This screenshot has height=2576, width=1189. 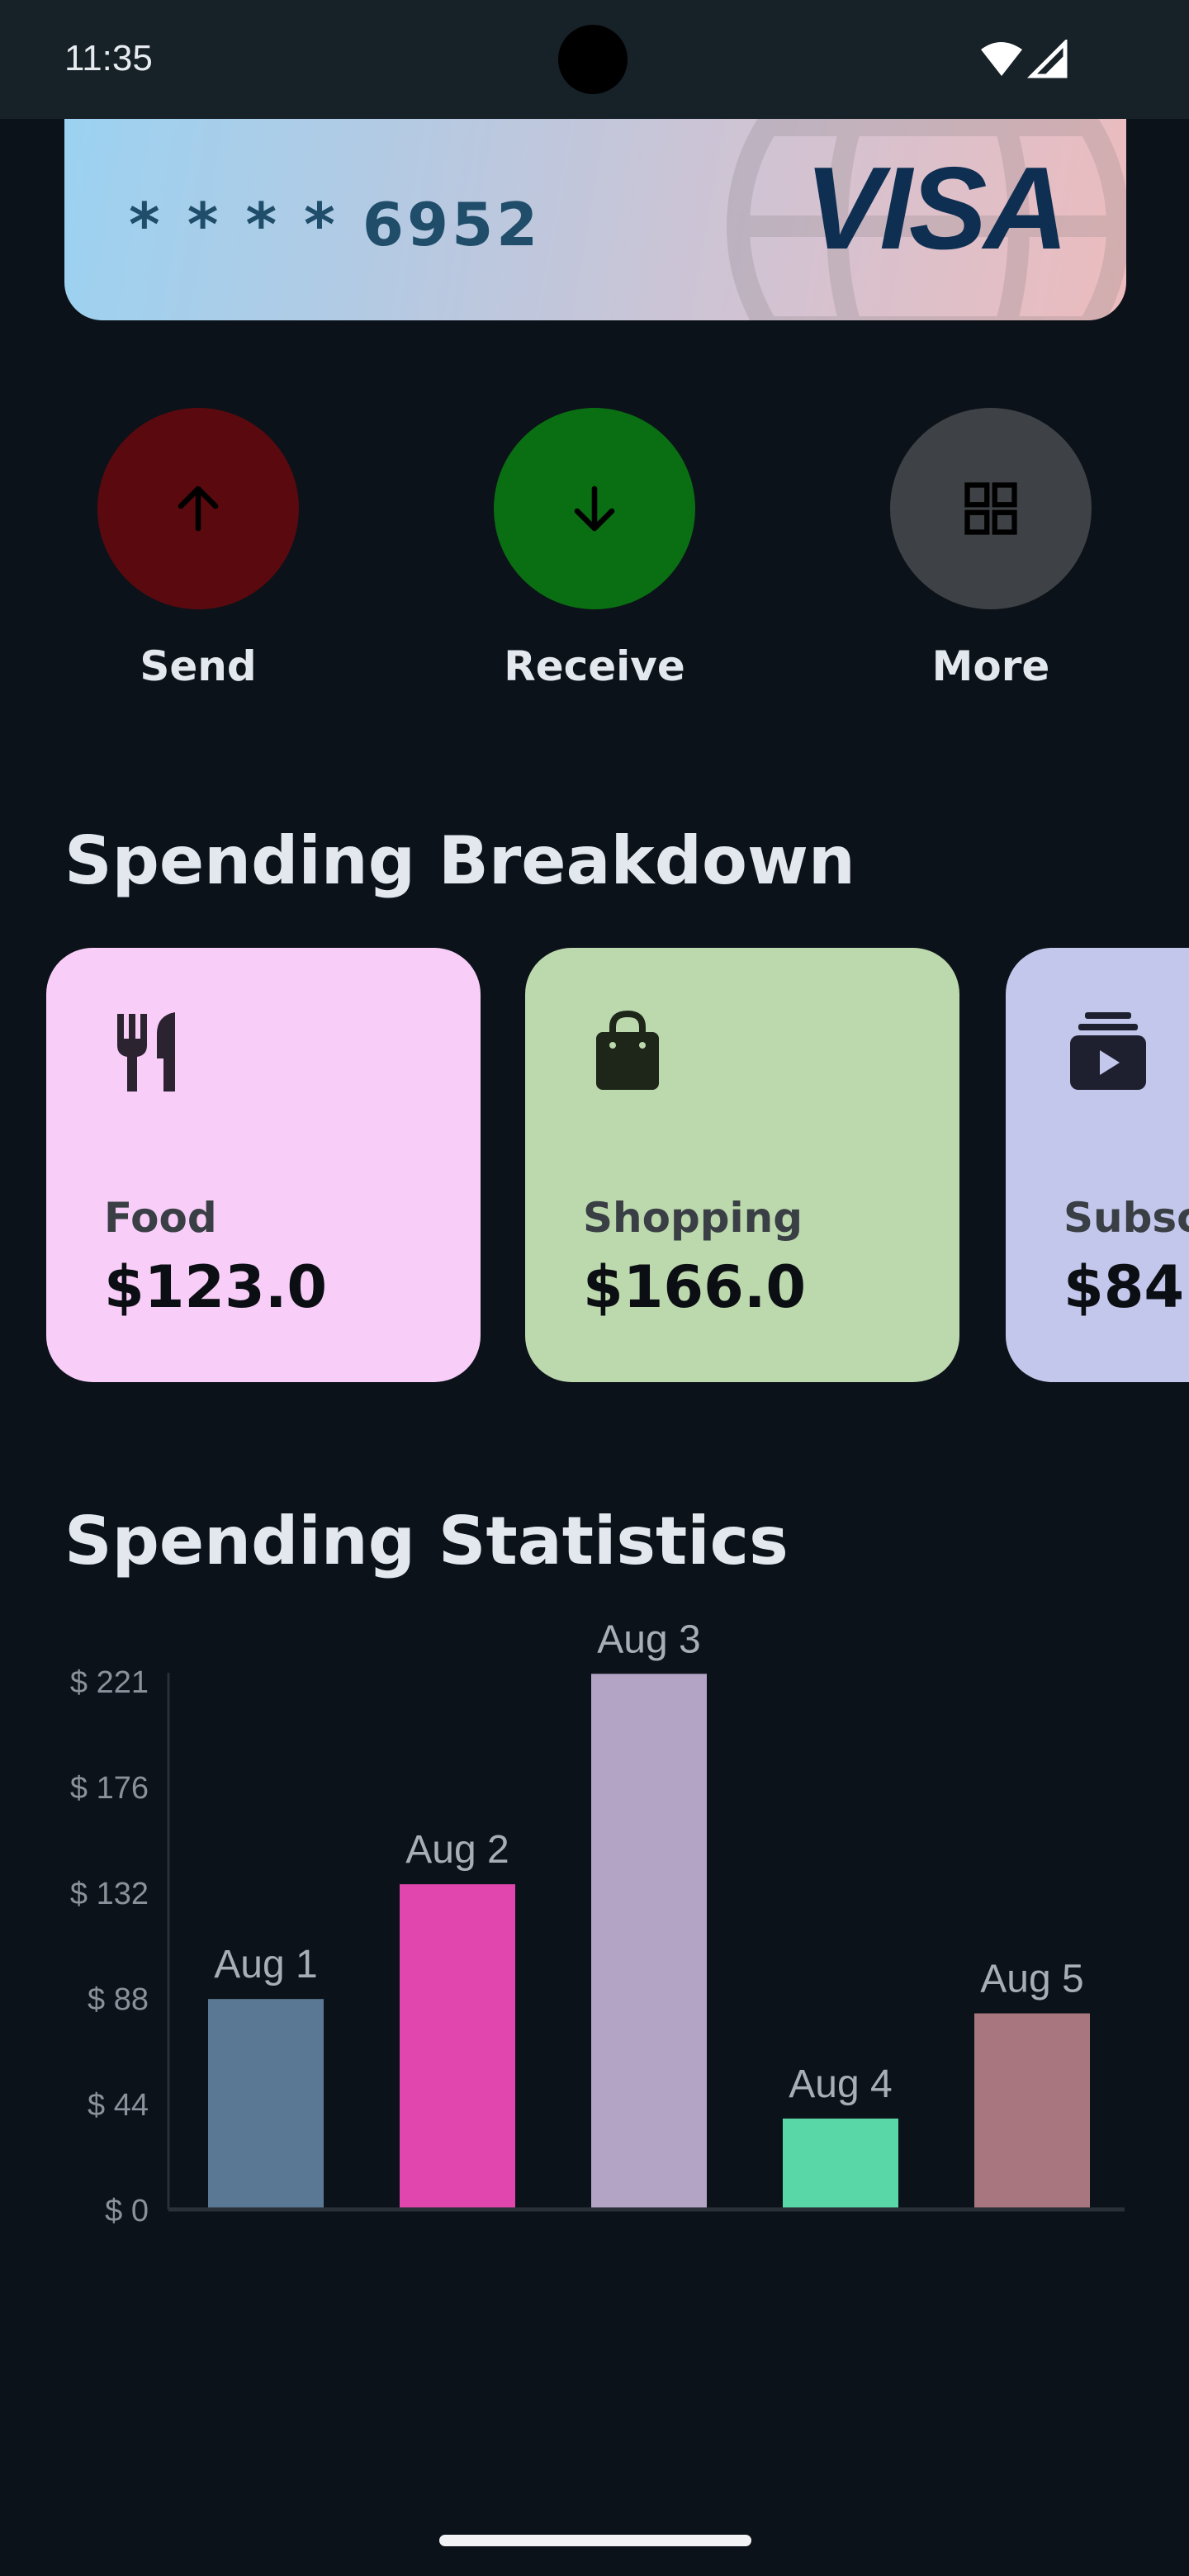 I want to click on bar-data-label: Aug 5, so click(x=1031, y=1979).